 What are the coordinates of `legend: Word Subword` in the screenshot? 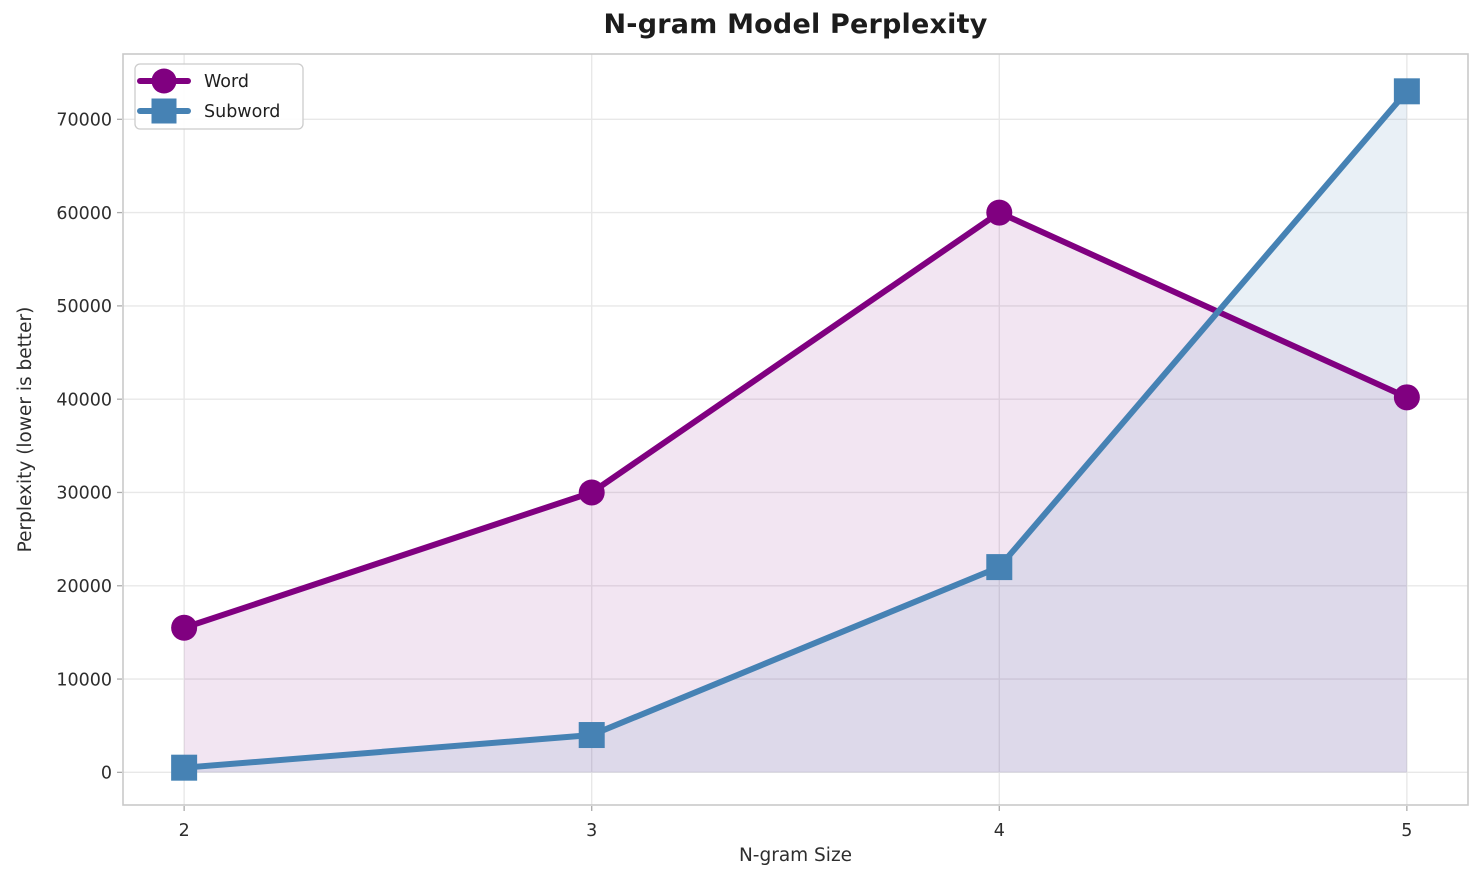 It's located at (219, 96).